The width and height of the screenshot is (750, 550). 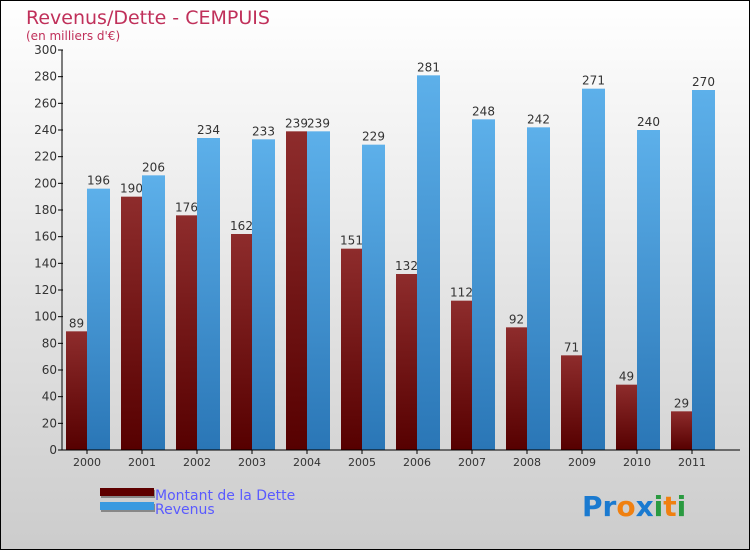 I want to click on bar-revenus-2005, so click(x=373, y=297).